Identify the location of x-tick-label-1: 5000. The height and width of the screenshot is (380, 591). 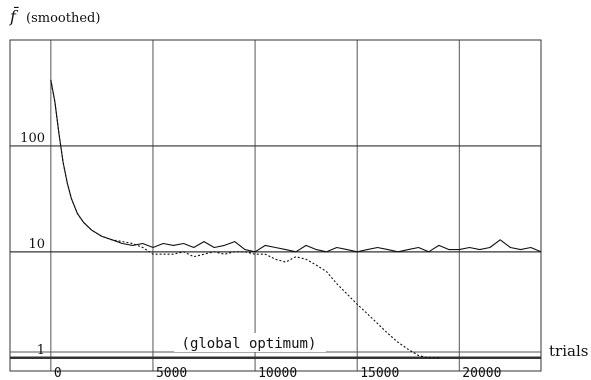
(171, 373).